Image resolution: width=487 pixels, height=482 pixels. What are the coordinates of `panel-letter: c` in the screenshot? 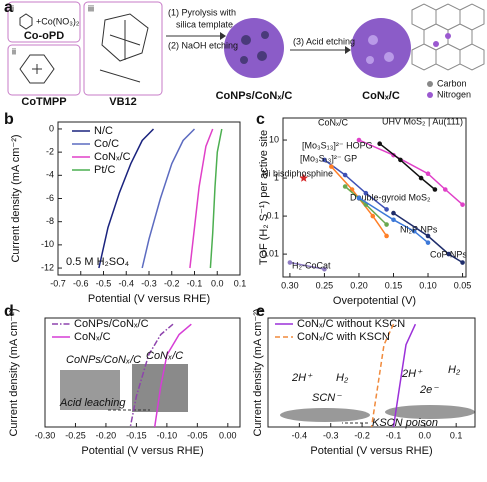 It's located at (260, 119).